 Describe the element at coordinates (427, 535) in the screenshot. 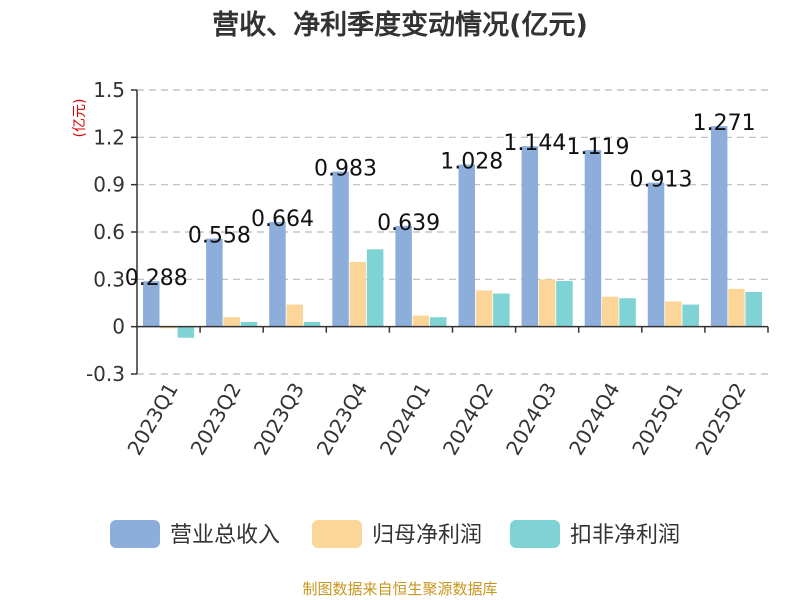

I see `legend-parent-profit-label: 归母净利润` at that location.